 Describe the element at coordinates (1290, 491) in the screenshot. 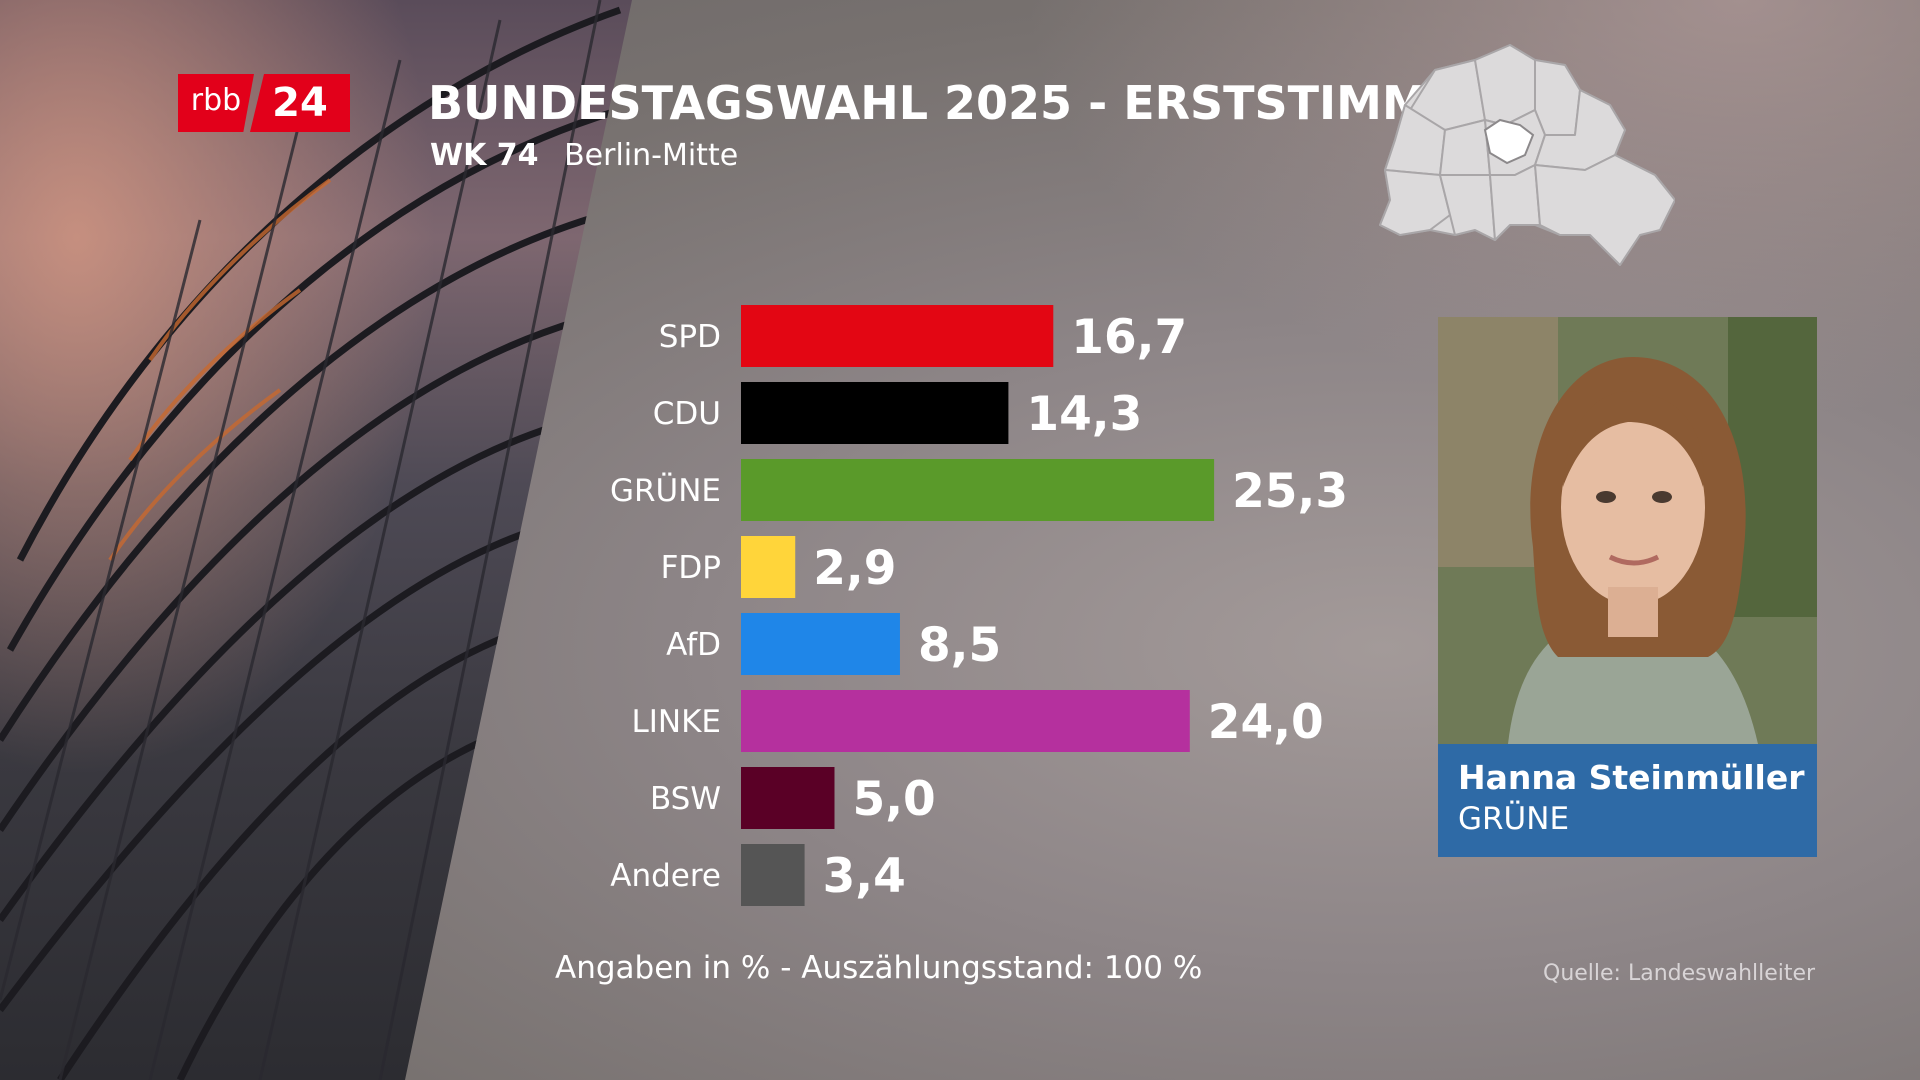

I see `bar-value-label: 25,3` at that location.